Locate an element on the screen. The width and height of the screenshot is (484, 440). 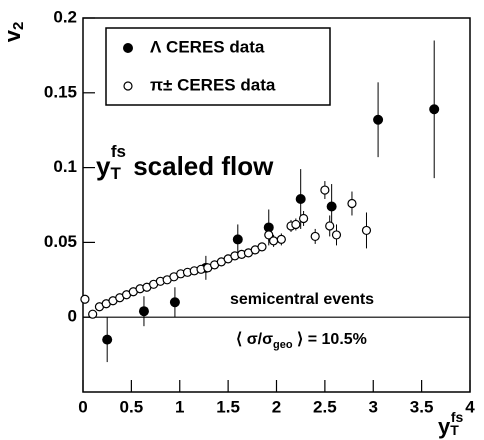
flow-rest: scaled flow is located at coordinates (200, 166).